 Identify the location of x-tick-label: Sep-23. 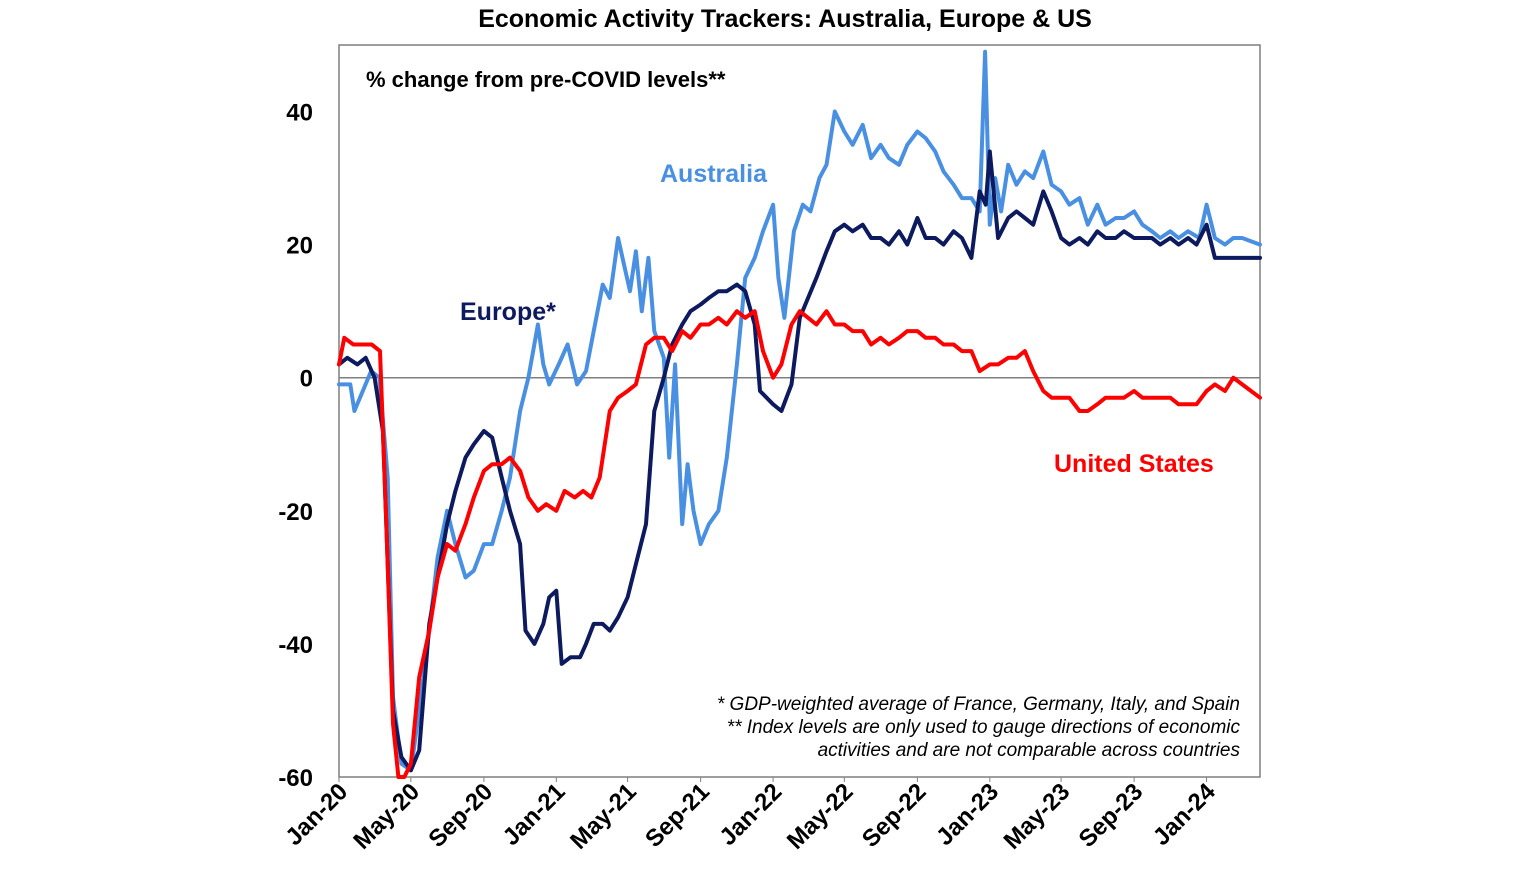
(1111, 815).